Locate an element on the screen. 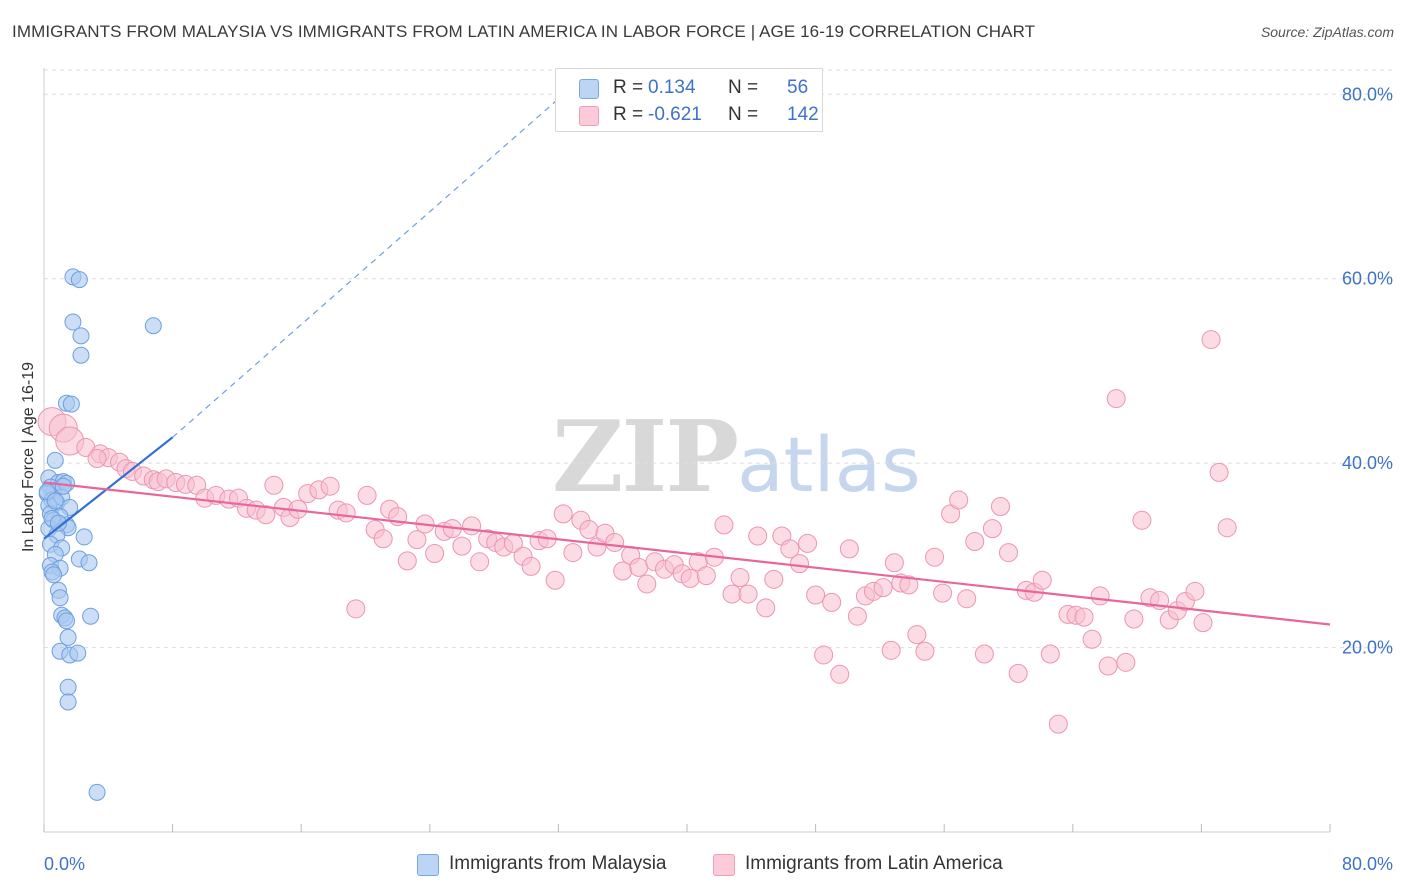 The height and width of the screenshot is (892, 1406). x-tick-label: 0.0% is located at coordinates (64, 864).